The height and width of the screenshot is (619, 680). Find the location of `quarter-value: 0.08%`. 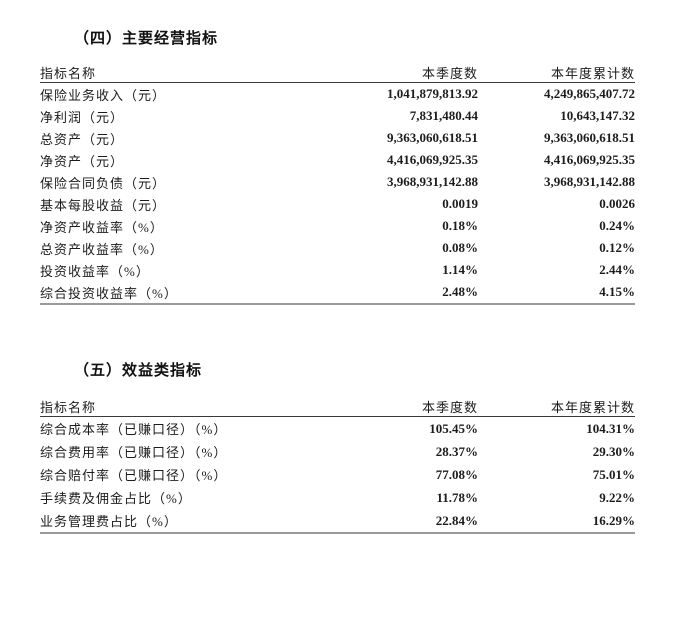

quarter-value: 0.08% is located at coordinates (460, 247).